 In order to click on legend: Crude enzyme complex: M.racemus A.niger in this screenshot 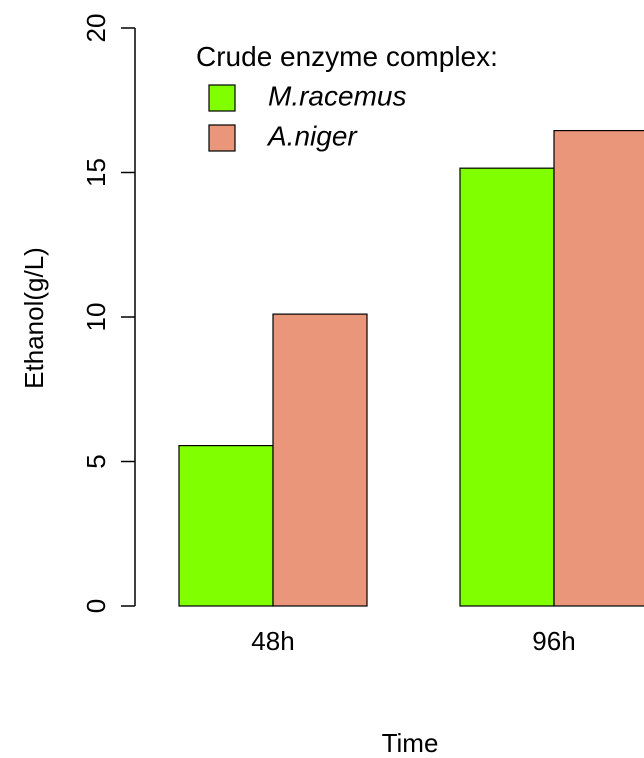, I will do `click(347, 96)`.